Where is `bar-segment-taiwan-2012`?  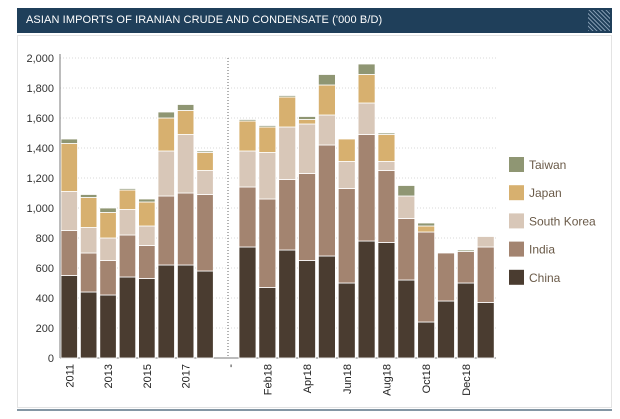 bar-segment-taiwan-2012 is located at coordinates (89, 196).